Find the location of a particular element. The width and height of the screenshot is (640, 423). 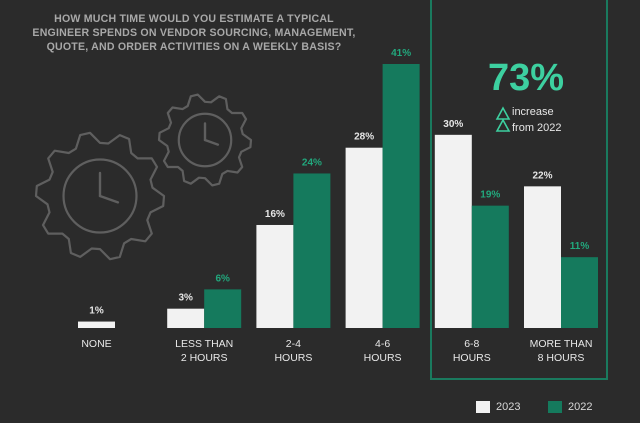

gear-decorations is located at coordinates (143, 177).